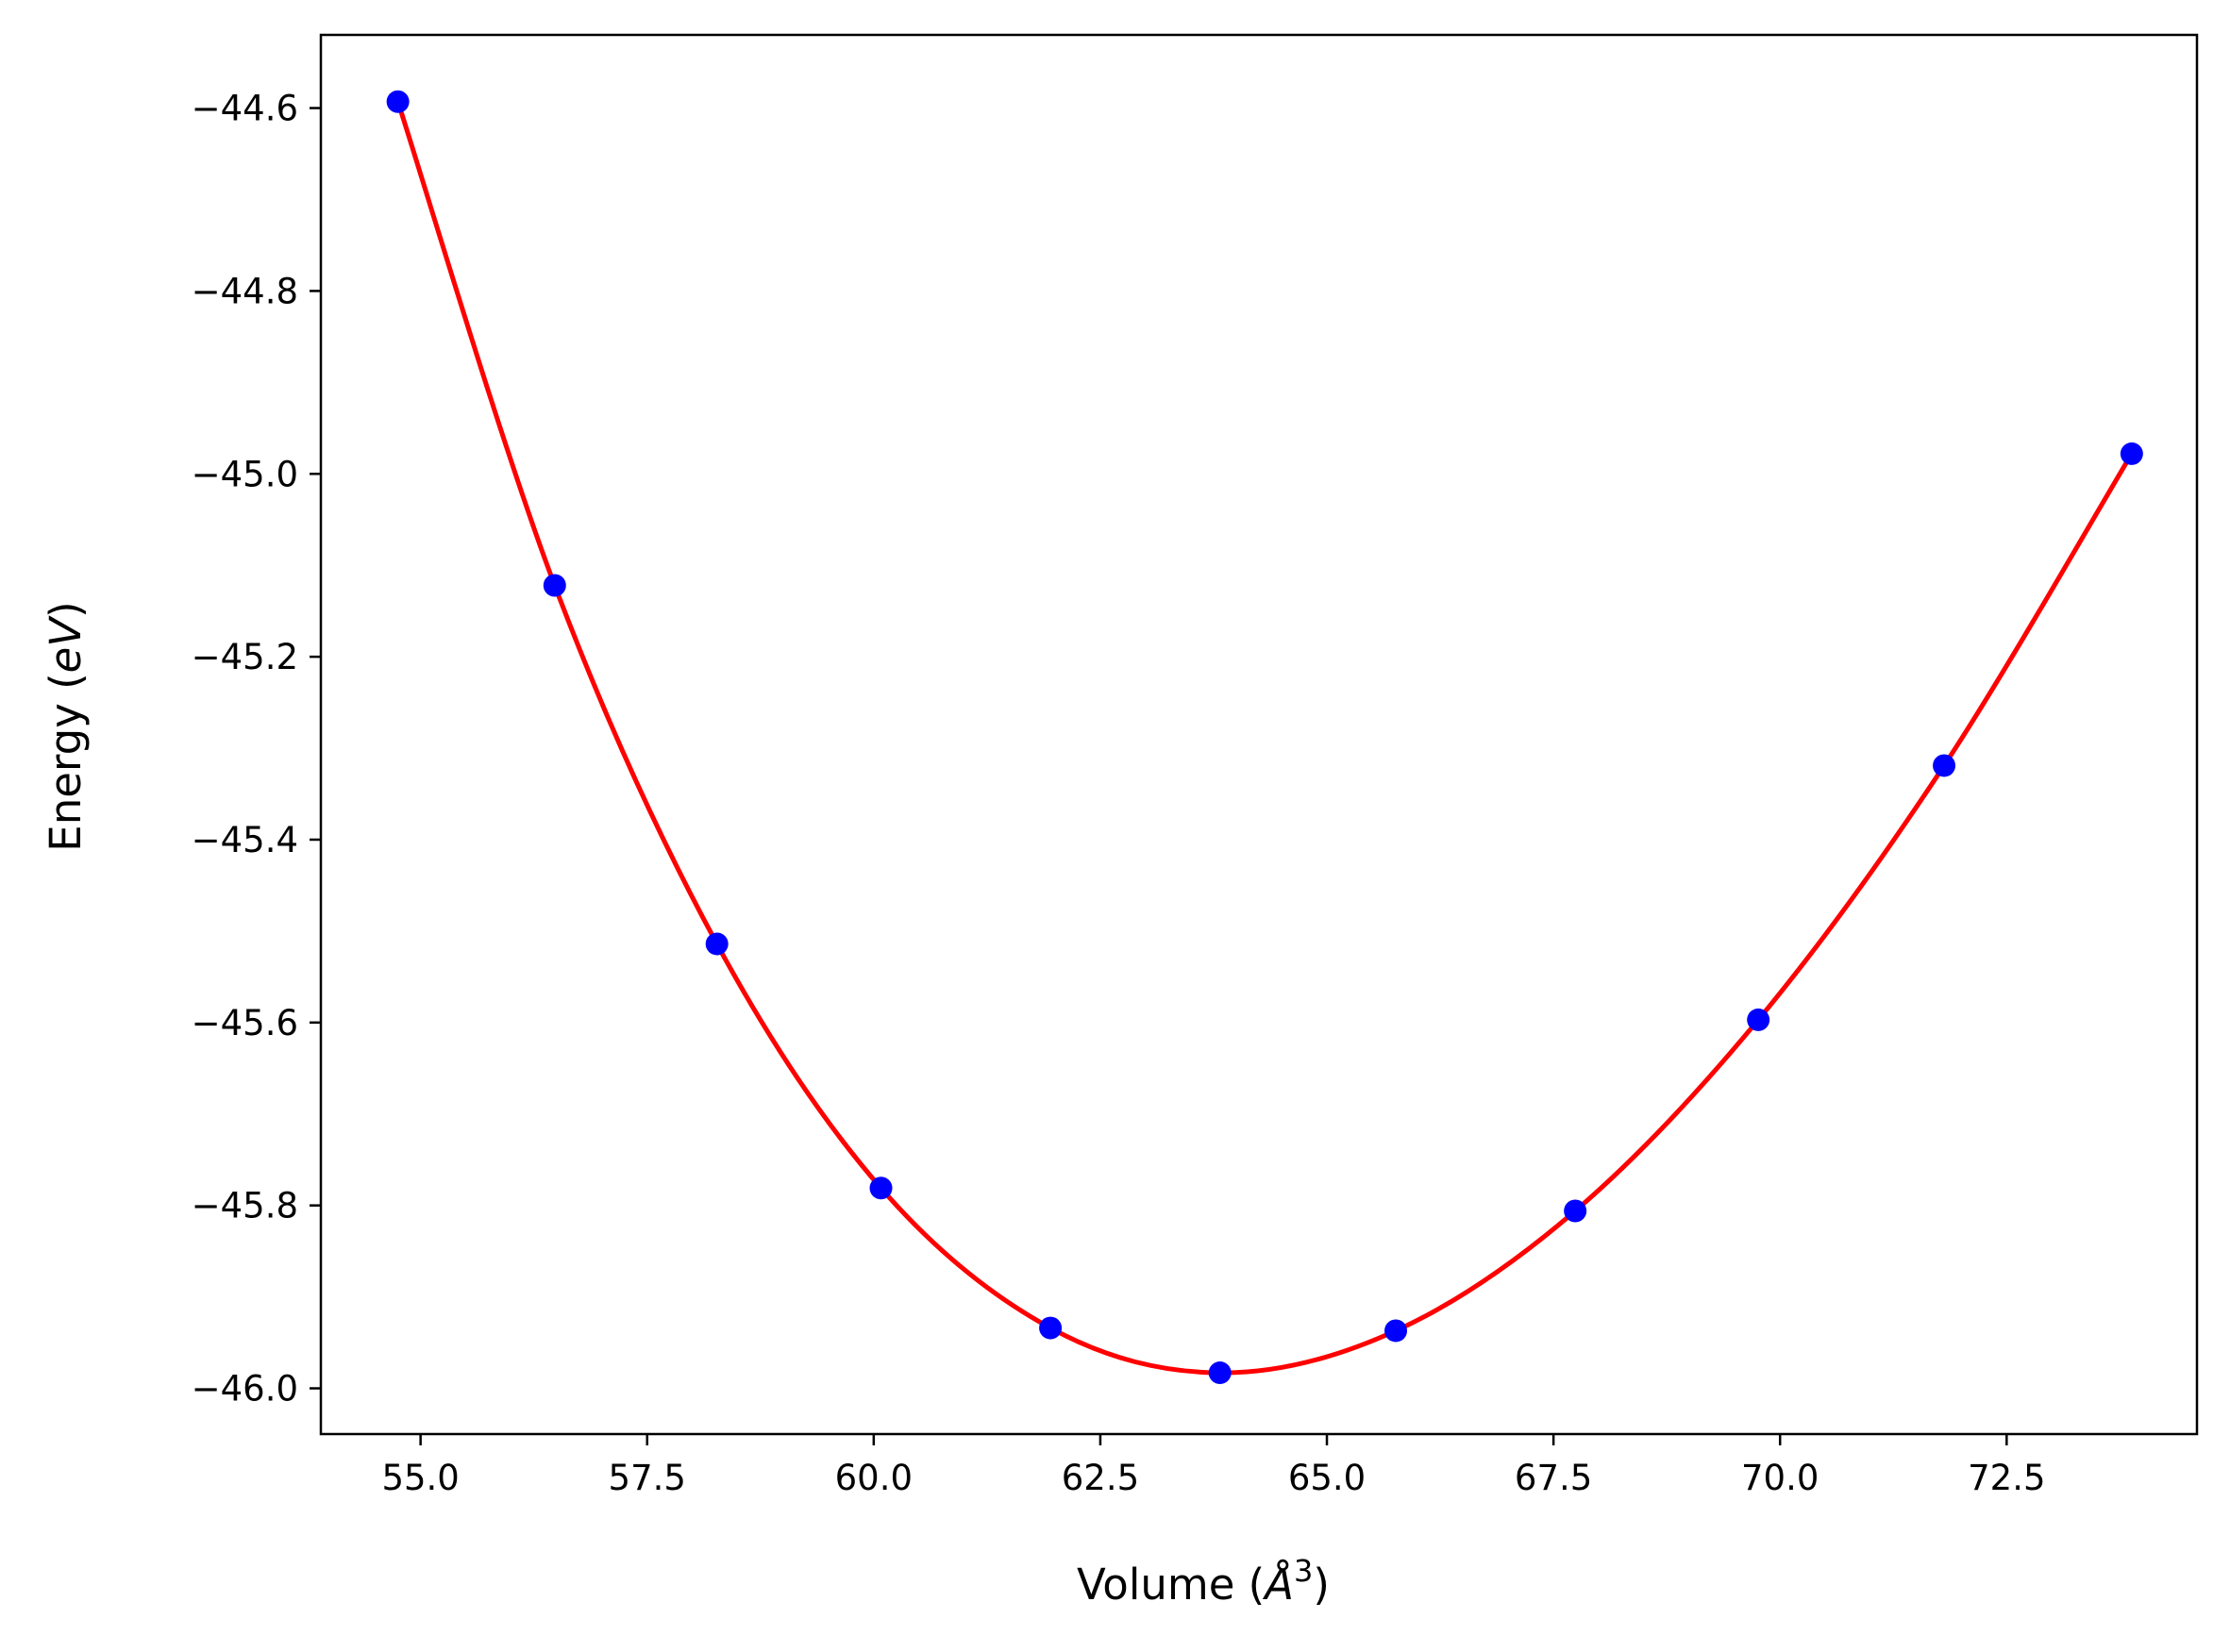  I want to click on y-tick-label: −44.8, so click(245, 291).